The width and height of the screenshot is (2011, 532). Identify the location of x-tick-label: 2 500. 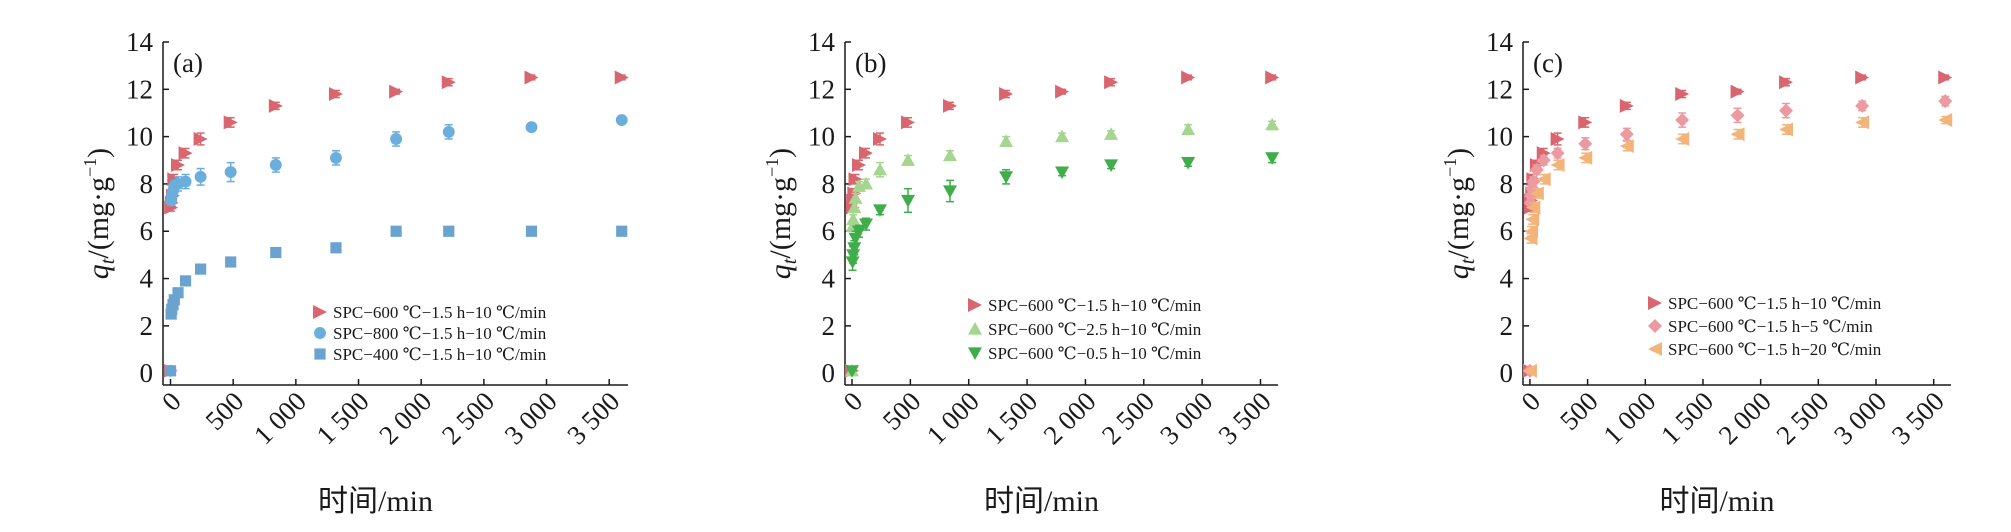
(468, 418).